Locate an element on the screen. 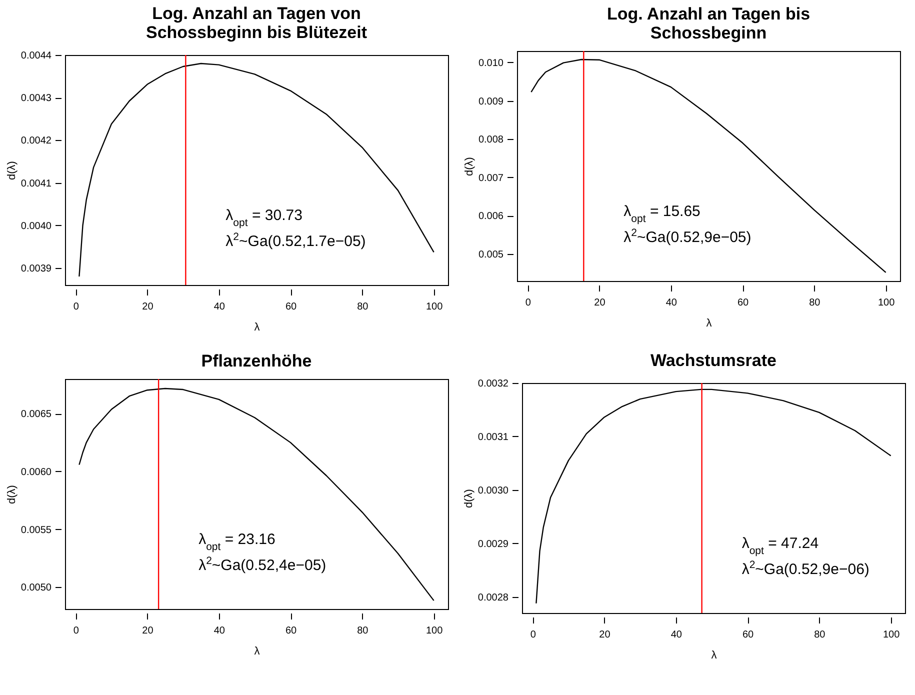  y-tick-label: 0.0042 is located at coordinates (36, 141).